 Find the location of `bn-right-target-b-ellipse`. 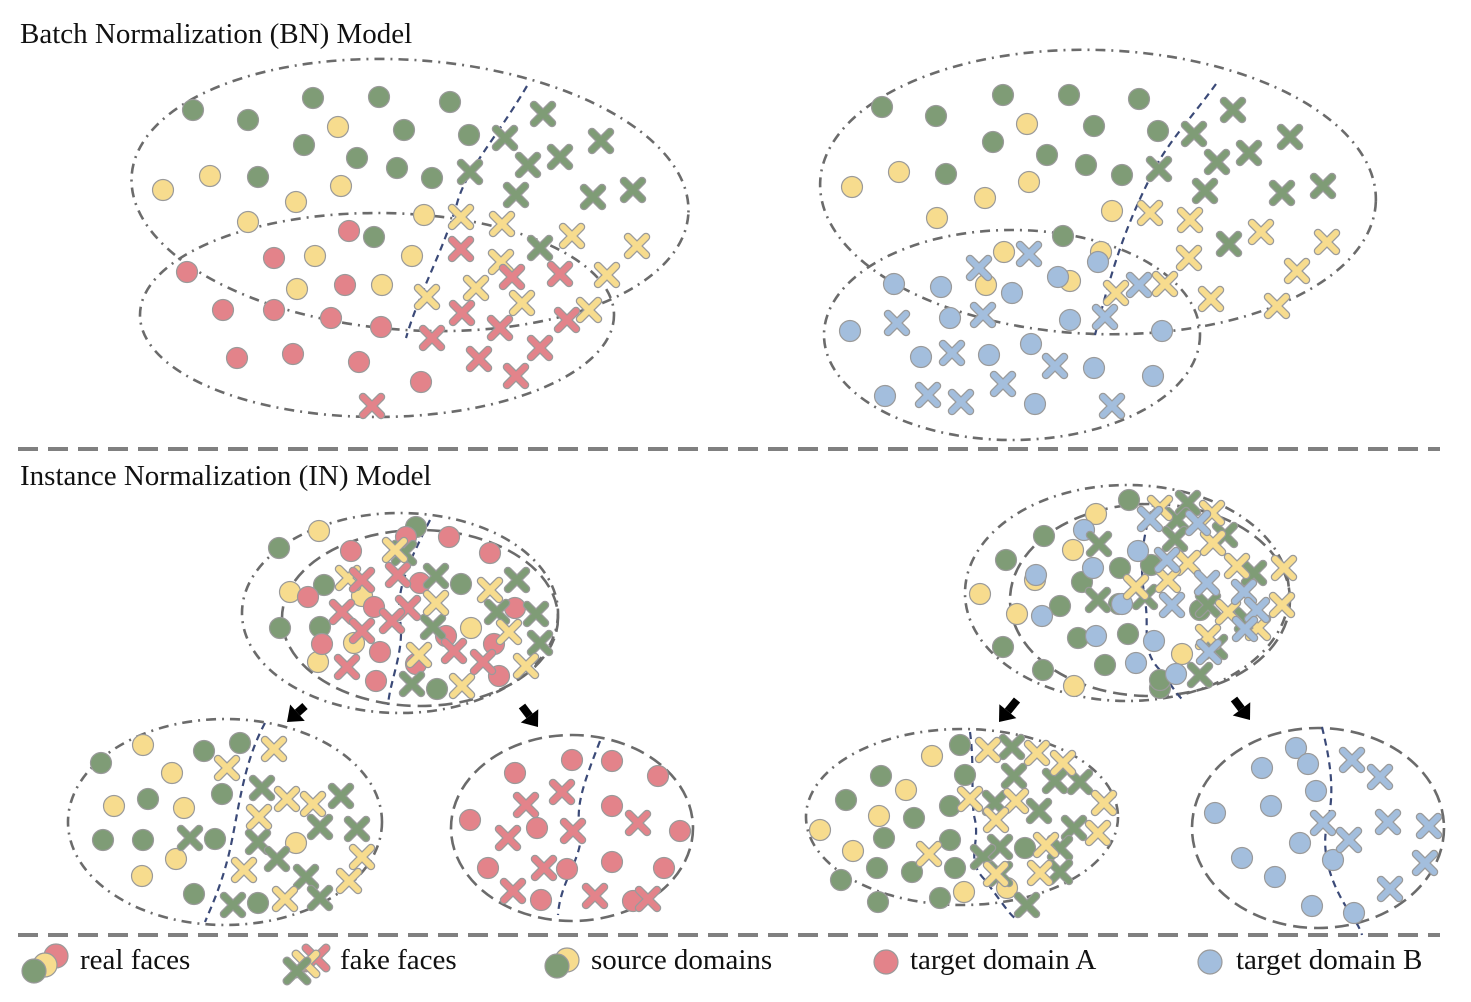

bn-right-target-b-ellipse is located at coordinates (1012, 335).